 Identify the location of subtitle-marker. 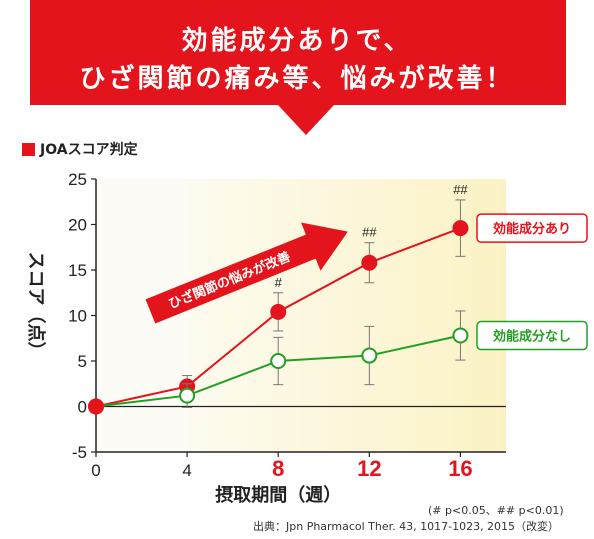
(28, 149).